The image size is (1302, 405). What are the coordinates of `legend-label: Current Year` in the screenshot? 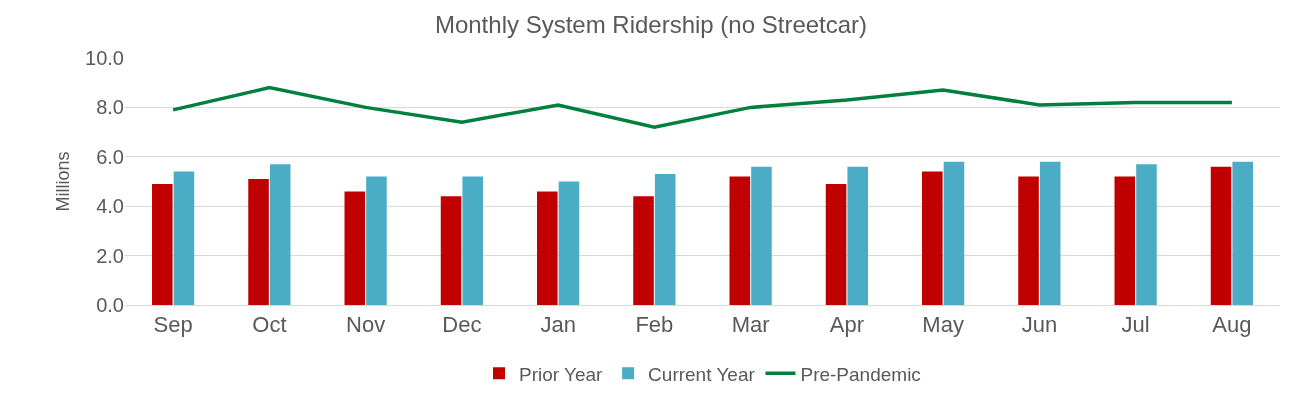 It's located at (702, 374).